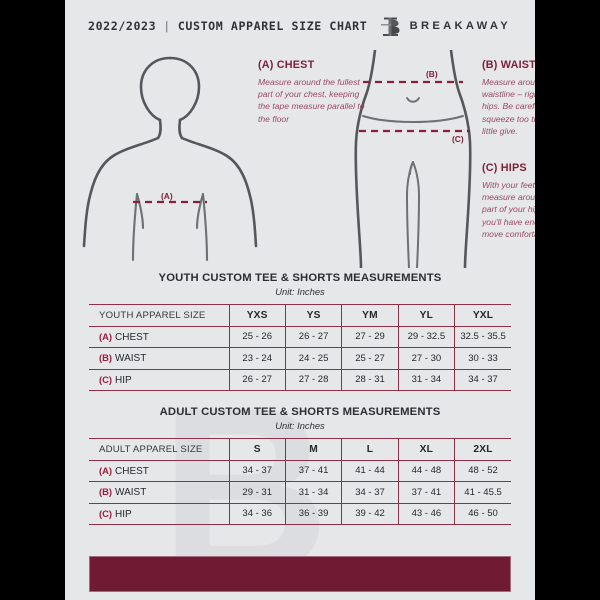 The image size is (600, 600). Describe the element at coordinates (122, 26) in the screenshot. I see `header-season: 2022/2023` at that location.